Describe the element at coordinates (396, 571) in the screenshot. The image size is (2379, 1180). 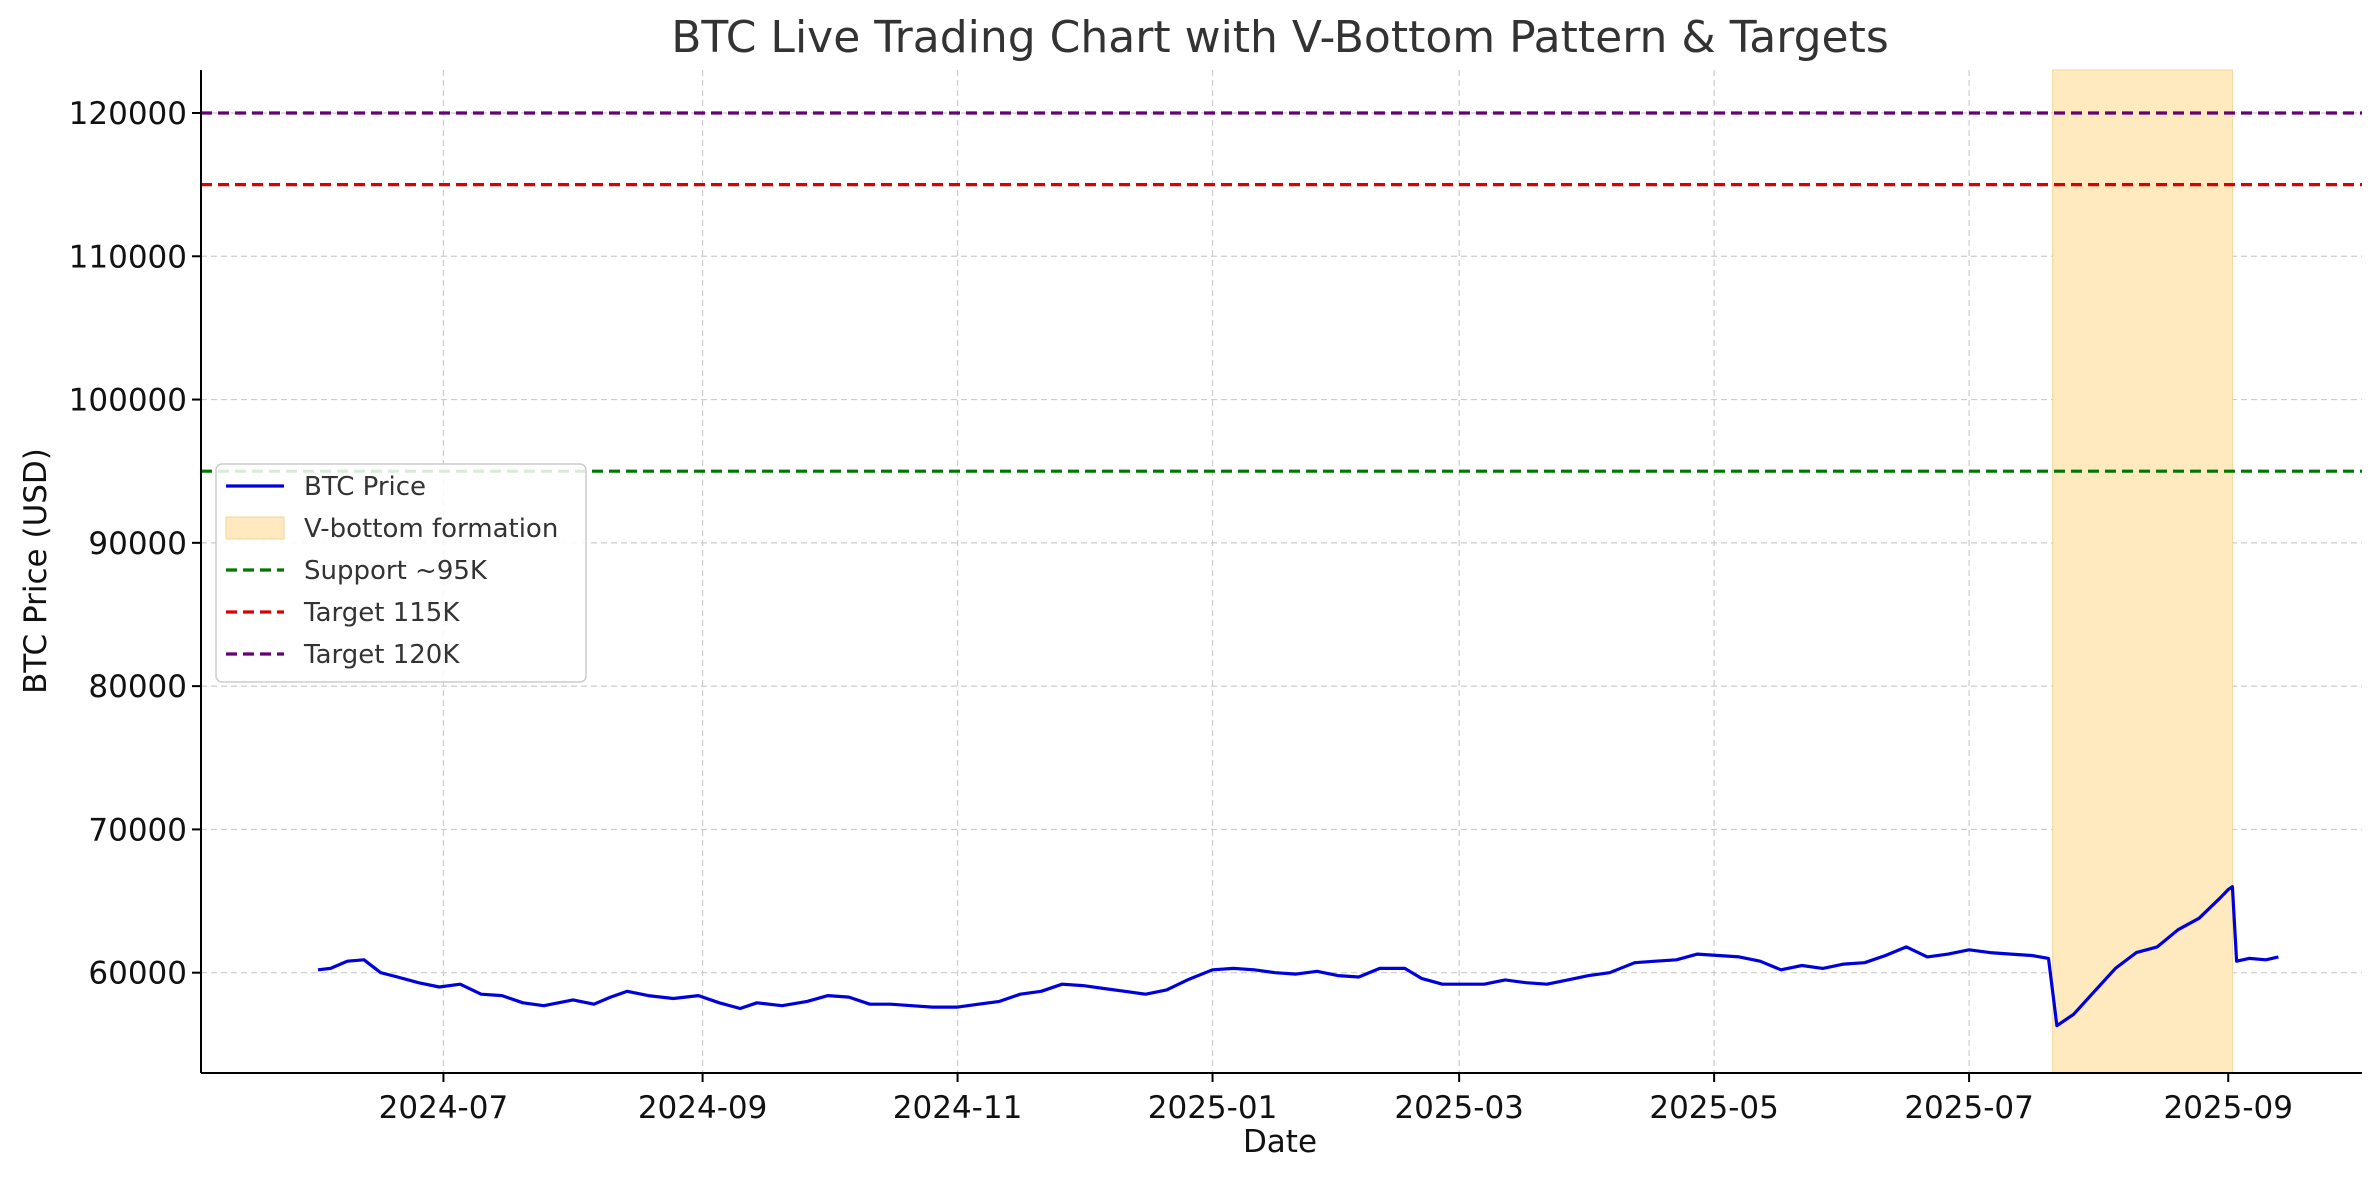
I see `legend-label-support: Support ~95K` at that location.